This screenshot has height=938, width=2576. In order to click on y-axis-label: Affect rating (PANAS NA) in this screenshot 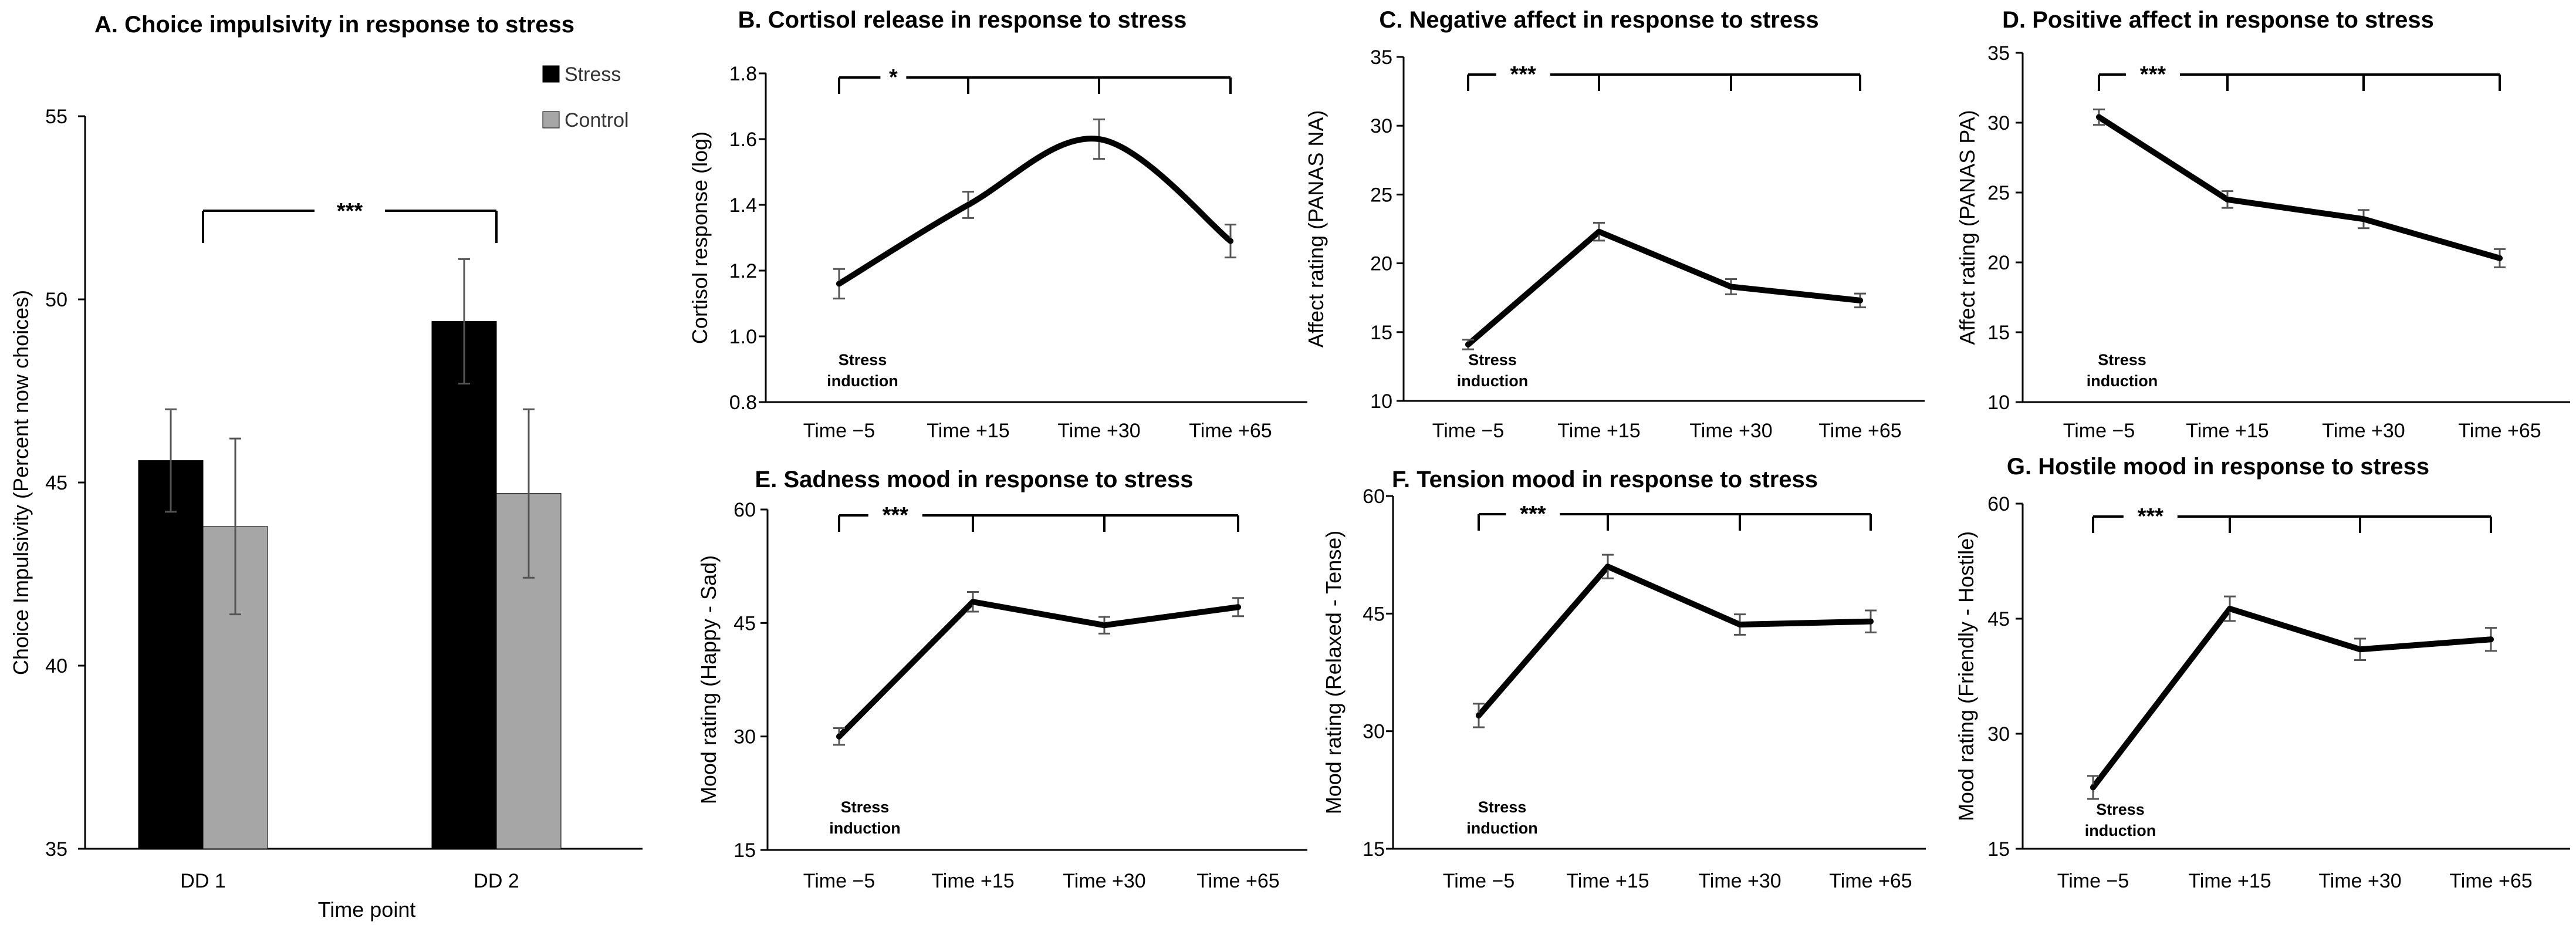, I will do `click(1316, 229)`.